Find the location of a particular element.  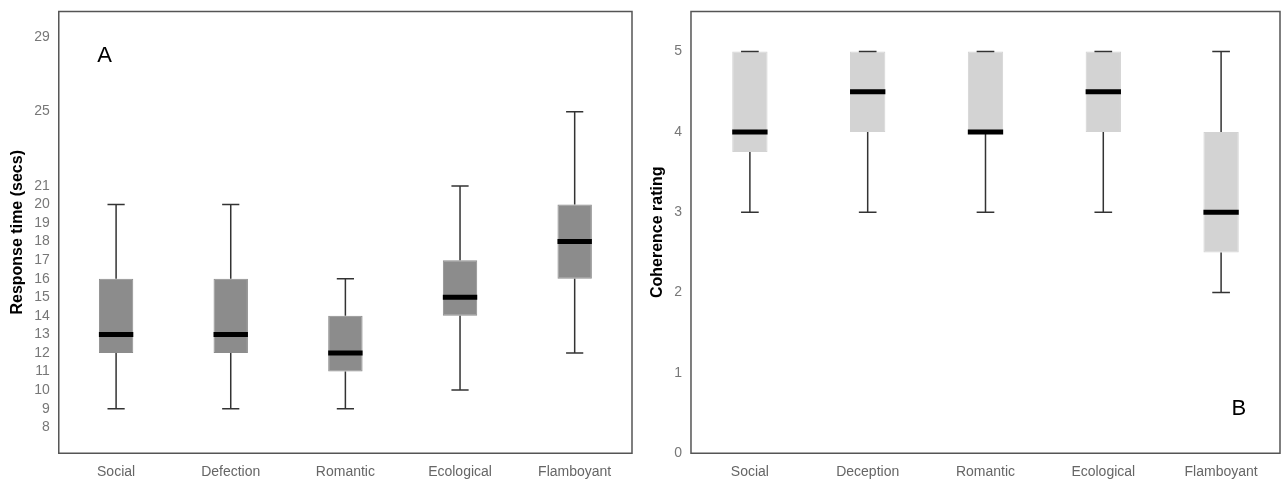

y-tick-label: 2 is located at coordinates (678, 291).